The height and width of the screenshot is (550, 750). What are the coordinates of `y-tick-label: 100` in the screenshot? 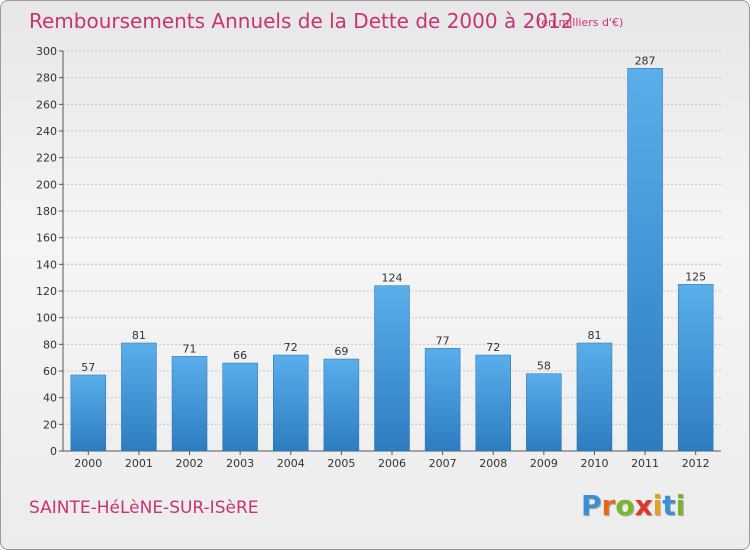 It's located at (46, 318).